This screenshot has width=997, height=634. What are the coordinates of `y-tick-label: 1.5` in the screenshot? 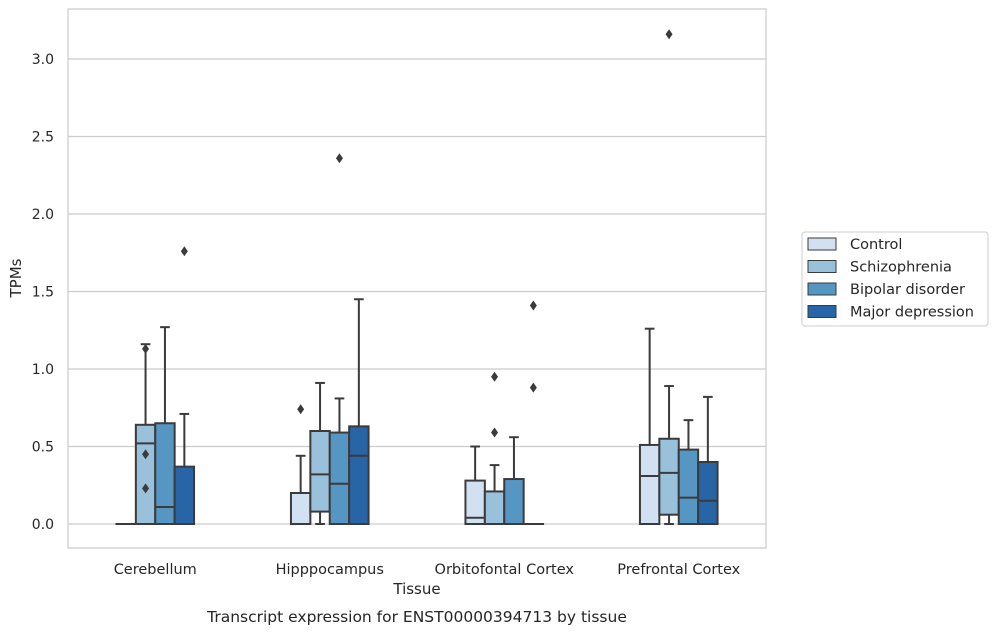 It's located at (43, 293).